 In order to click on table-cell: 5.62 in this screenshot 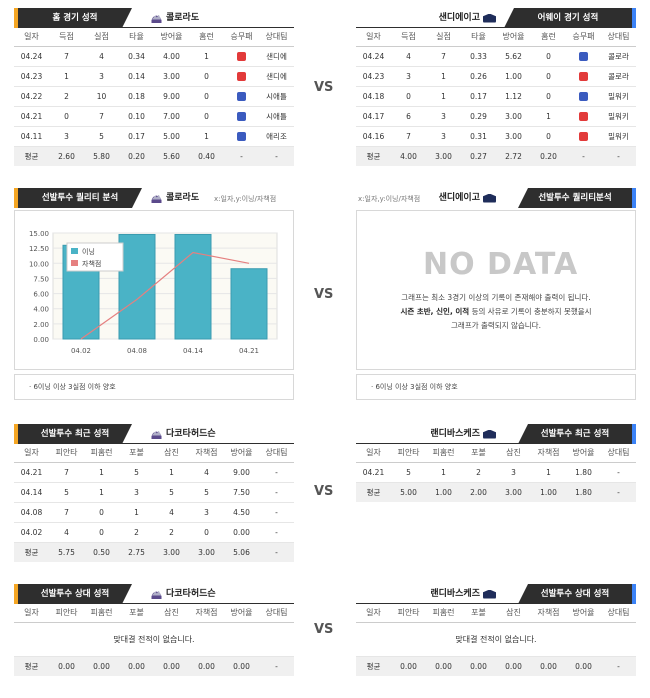, I will do `click(513, 56)`.